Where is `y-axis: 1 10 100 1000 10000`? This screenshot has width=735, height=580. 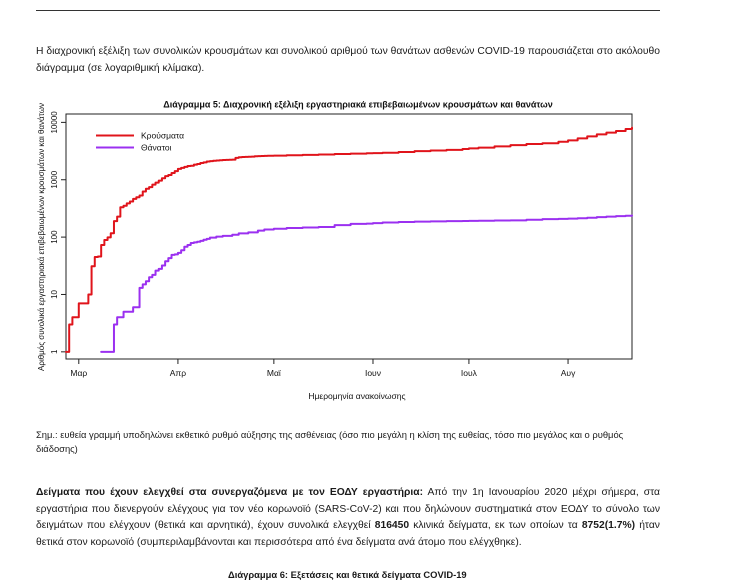 y-axis: 1 10 100 1000 10000 is located at coordinates (58, 232).